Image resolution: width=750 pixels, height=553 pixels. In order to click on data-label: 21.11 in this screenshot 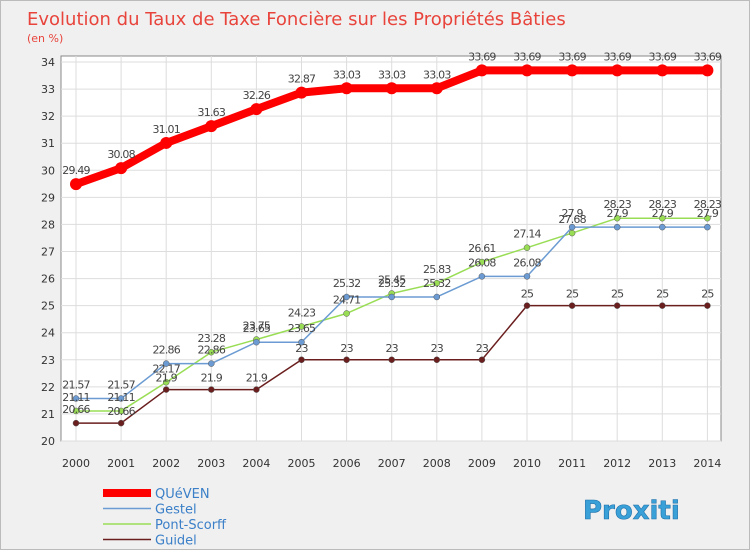, I will do `click(76, 397)`.